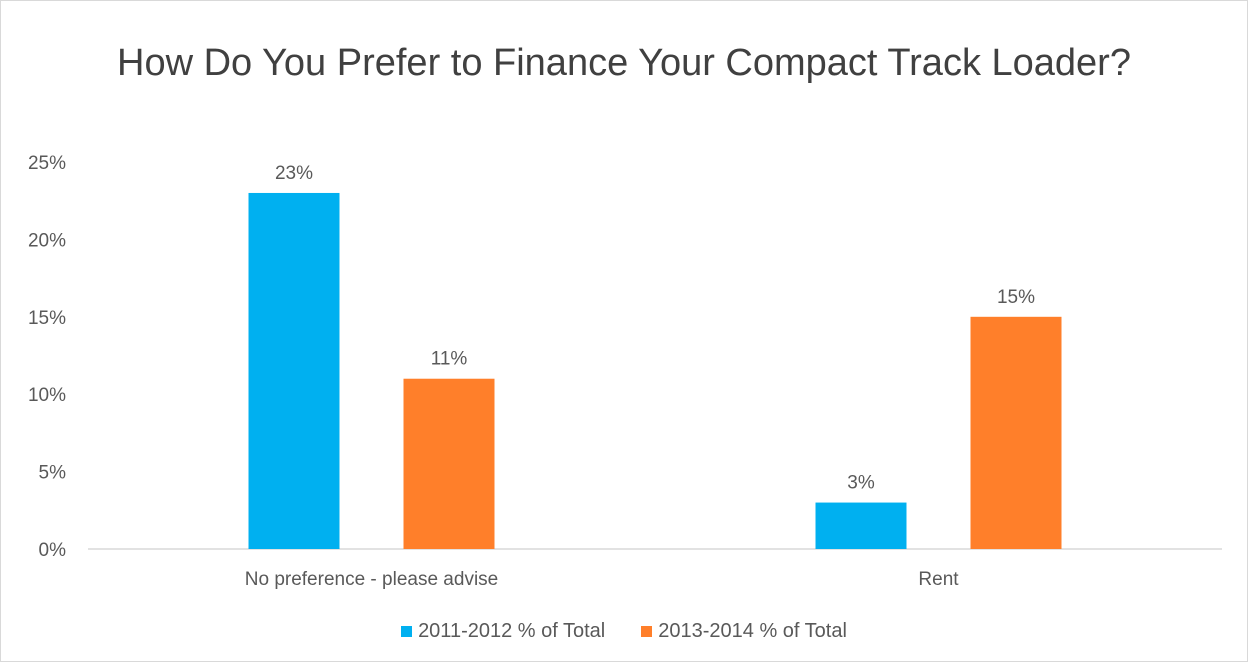  Describe the element at coordinates (53, 550) in the screenshot. I see `y-tick-label: 0%` at that location.